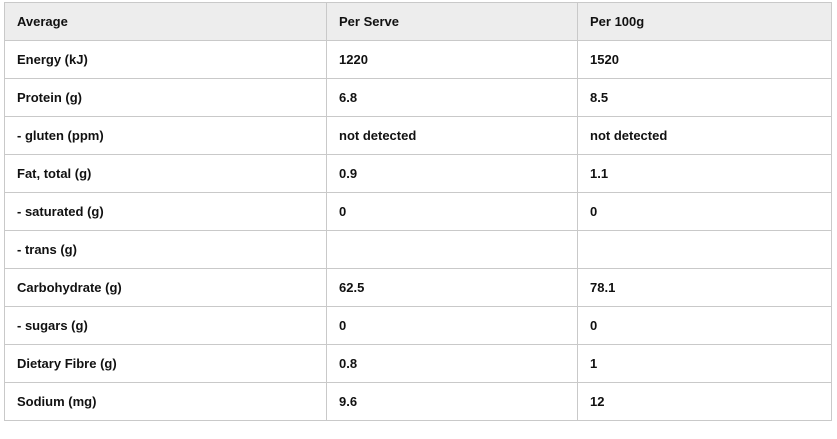 This screenshot has width=837, height=439. Describe the element at coordinates (704, 287) in the screenshot. I see `per-100g-value-cell: 78.1` at that location.